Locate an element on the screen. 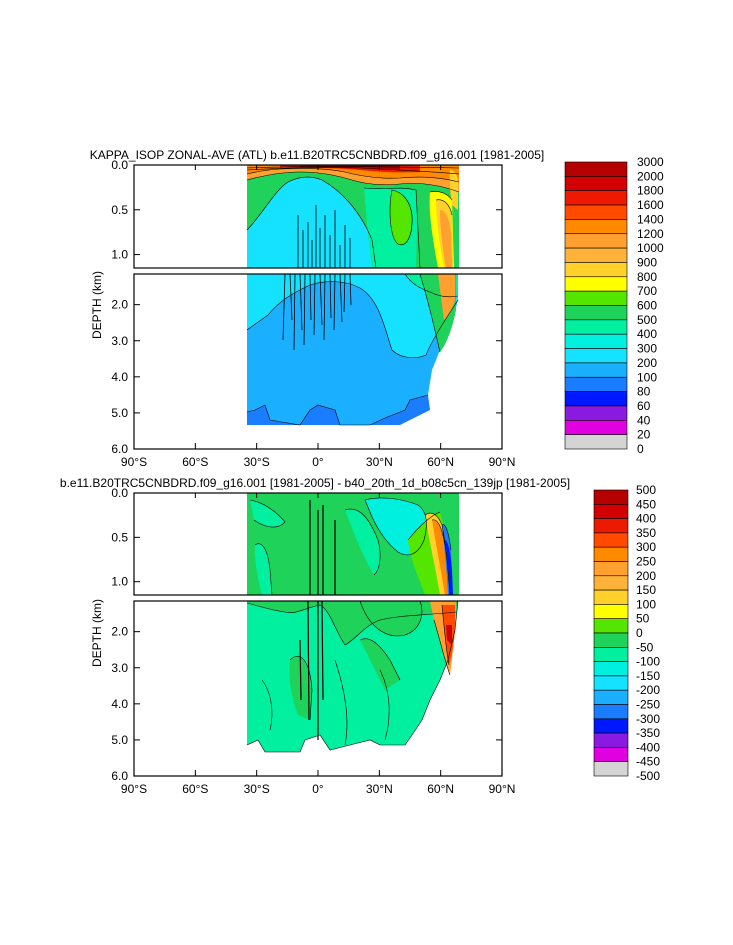  panel-1-upper-field is located at coordinates (353, 216).